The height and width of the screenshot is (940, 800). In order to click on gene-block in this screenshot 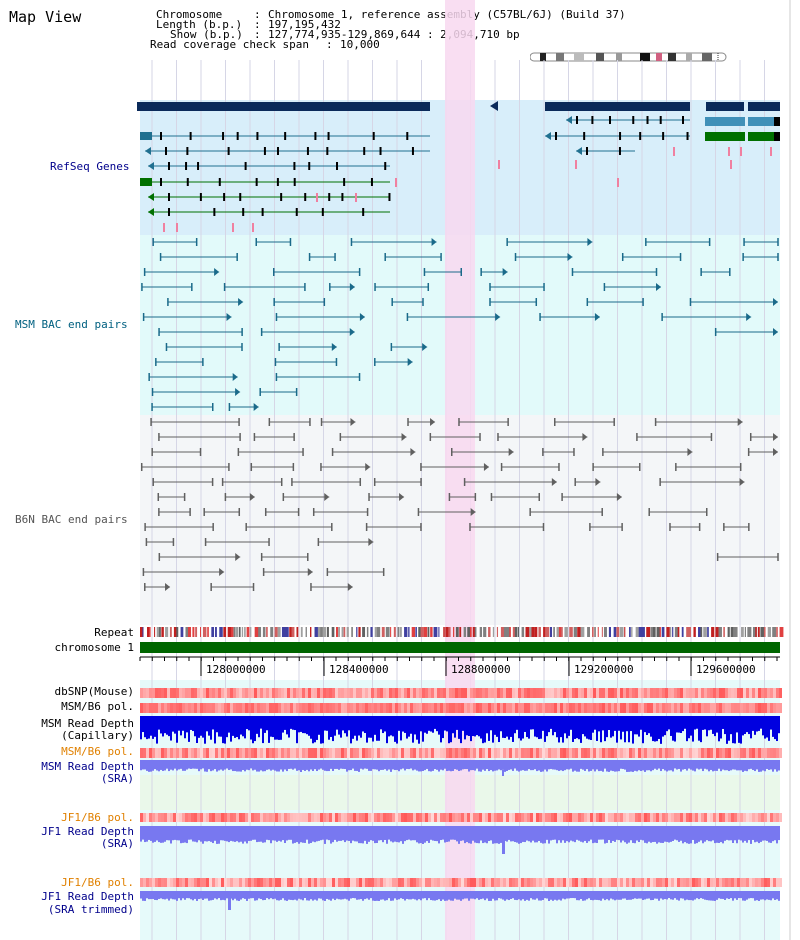, I will do `click(283, 106)`.